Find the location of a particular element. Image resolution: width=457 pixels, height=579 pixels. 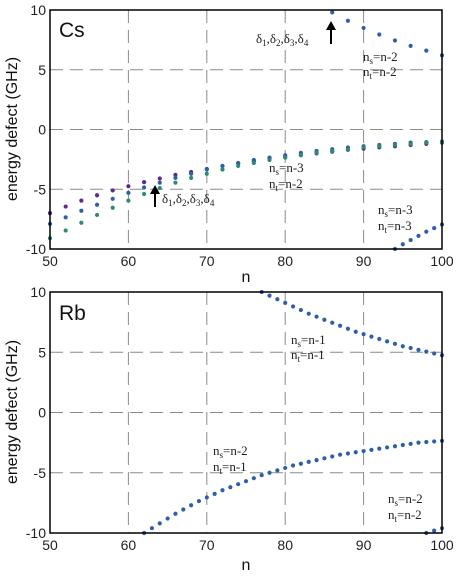

rb-x-axis-title: n is located at coordinates (246, 565).